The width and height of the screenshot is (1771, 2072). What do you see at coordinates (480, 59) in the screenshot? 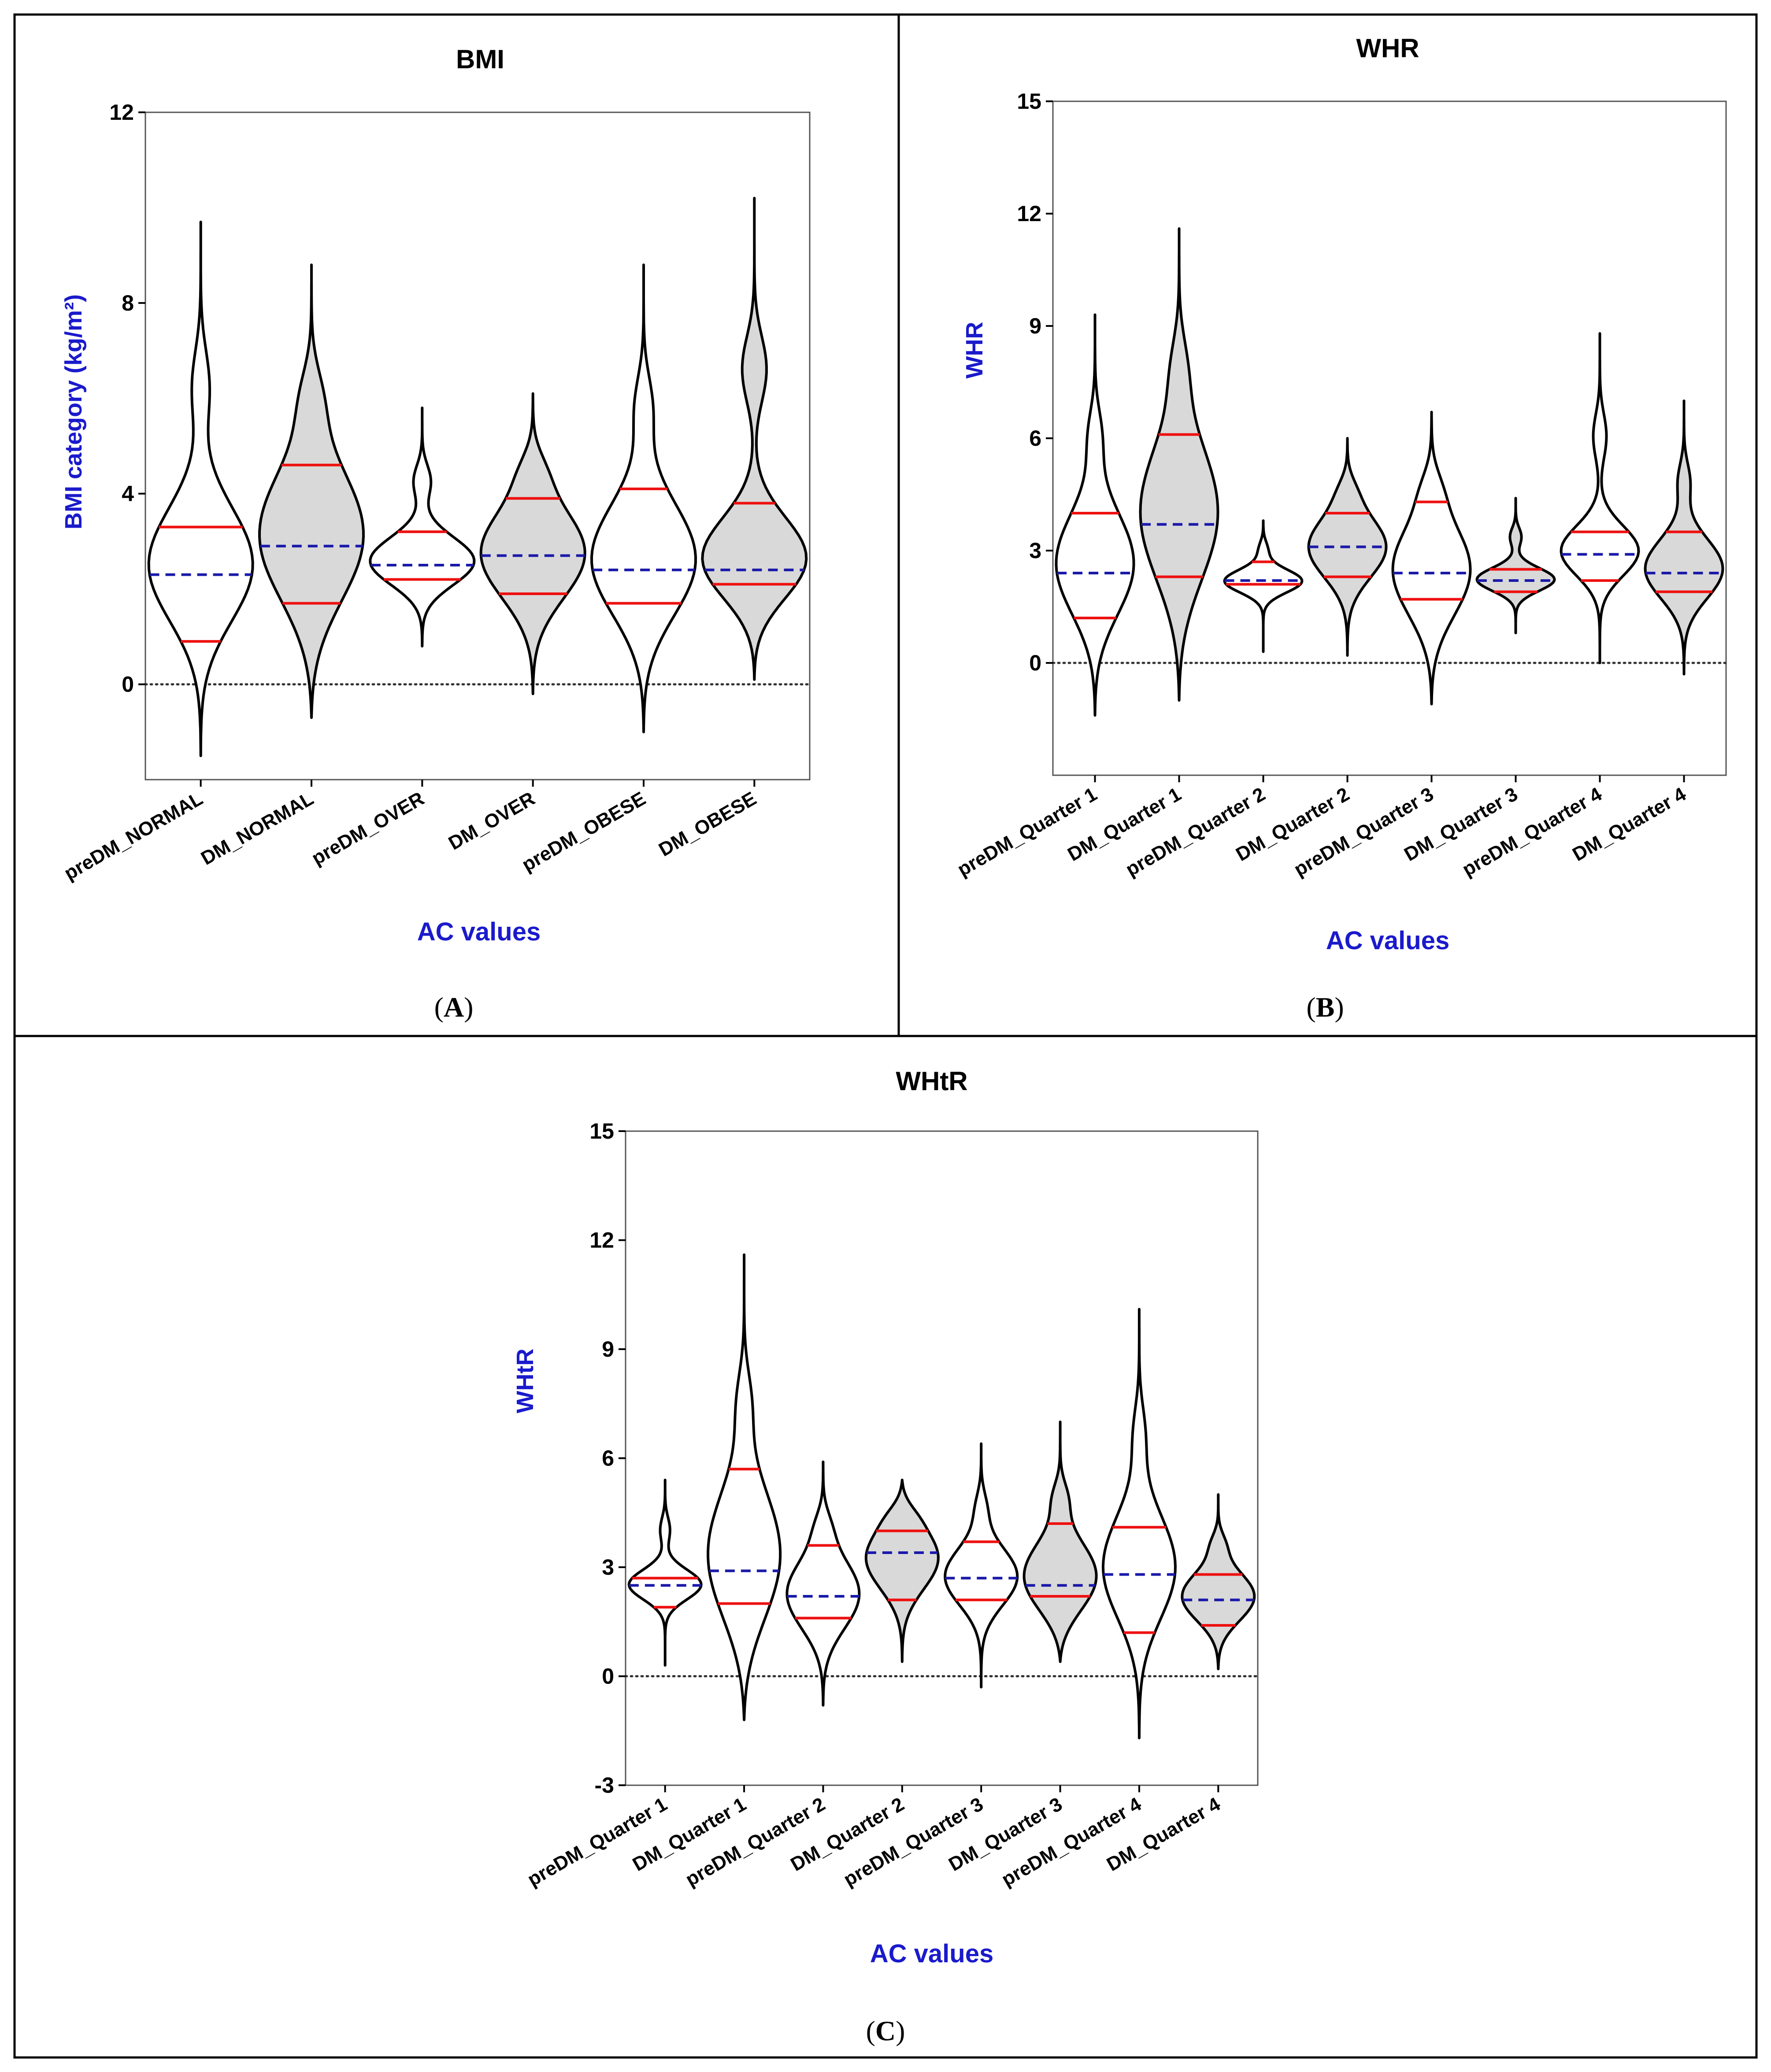
I see `chart-a-title: BMI` at bounding box center [480, 59].